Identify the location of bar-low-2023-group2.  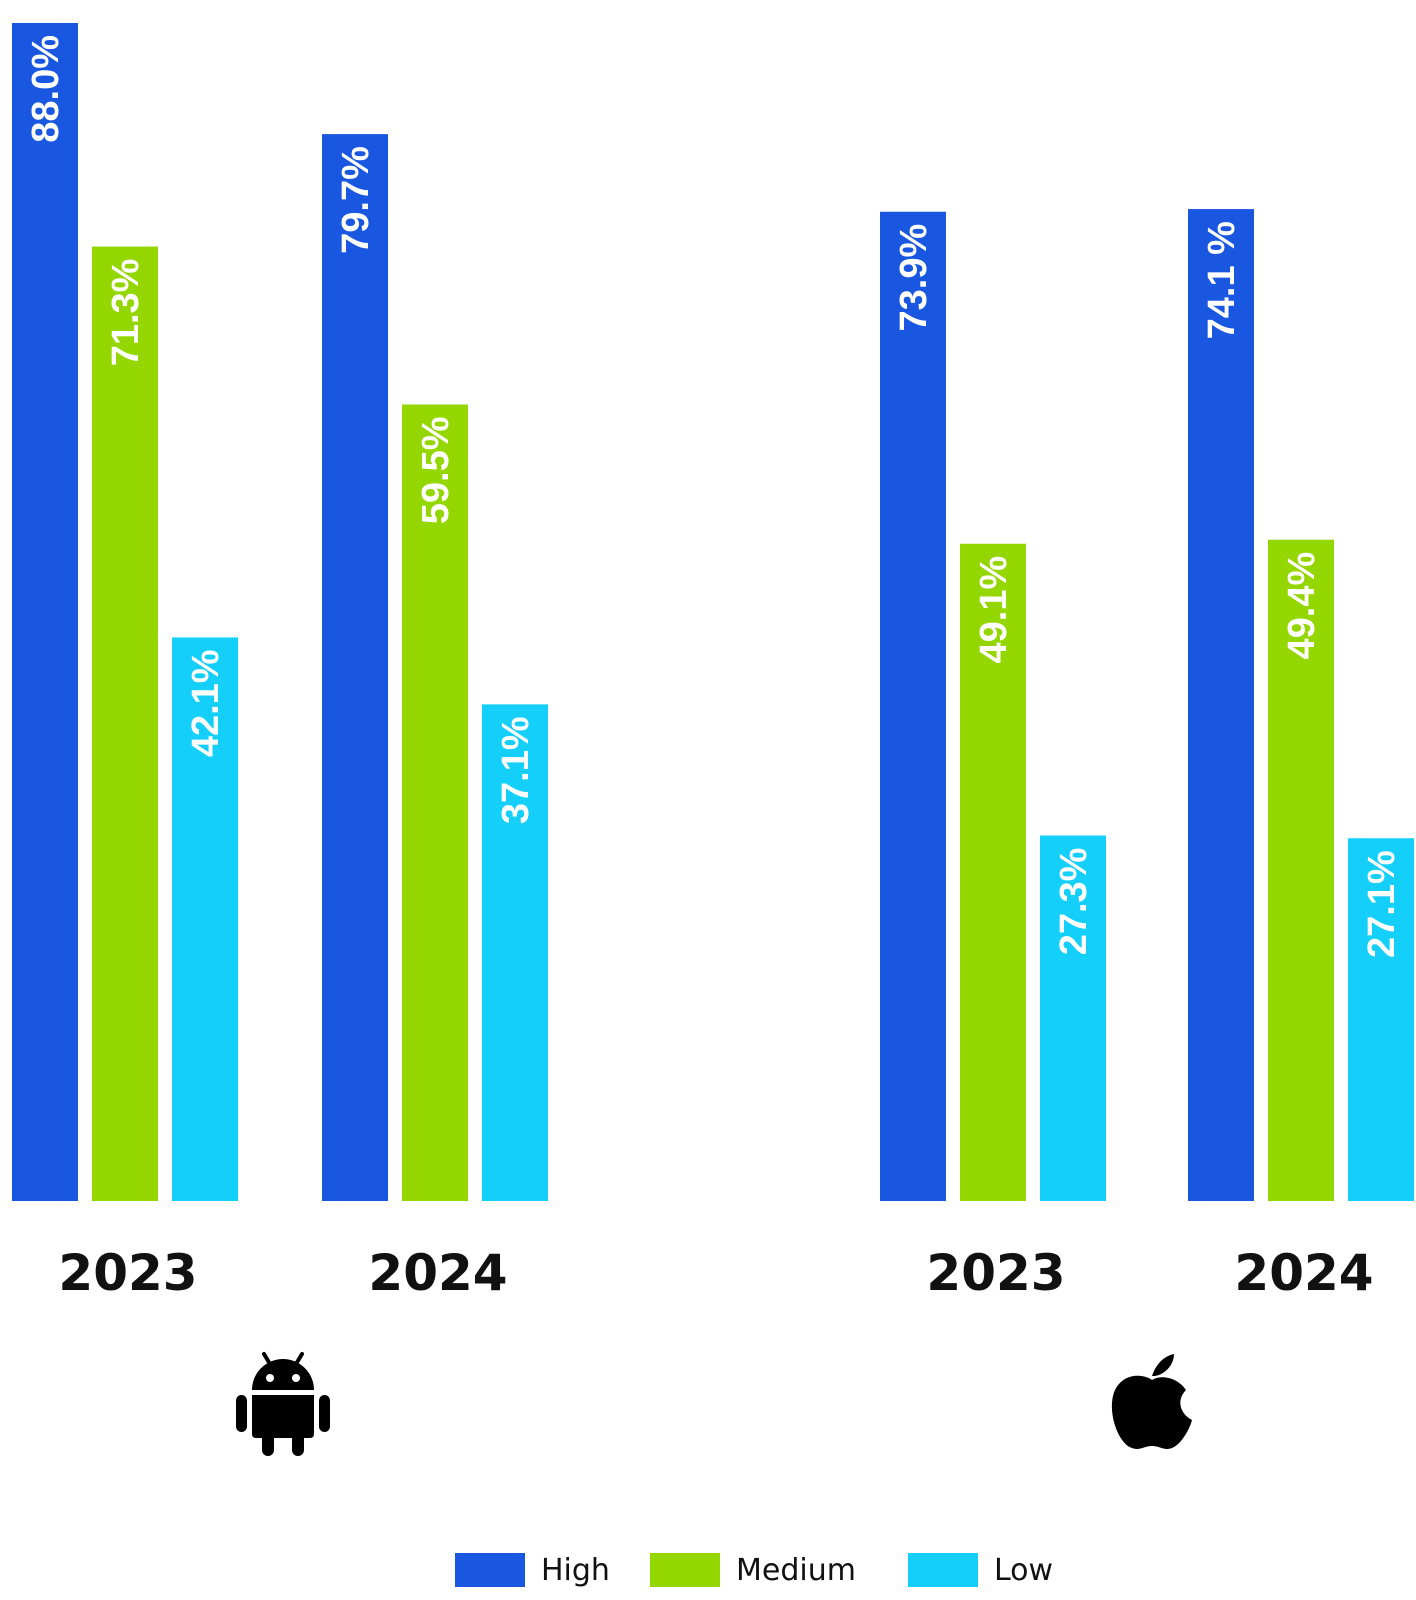
(1073, 1018).